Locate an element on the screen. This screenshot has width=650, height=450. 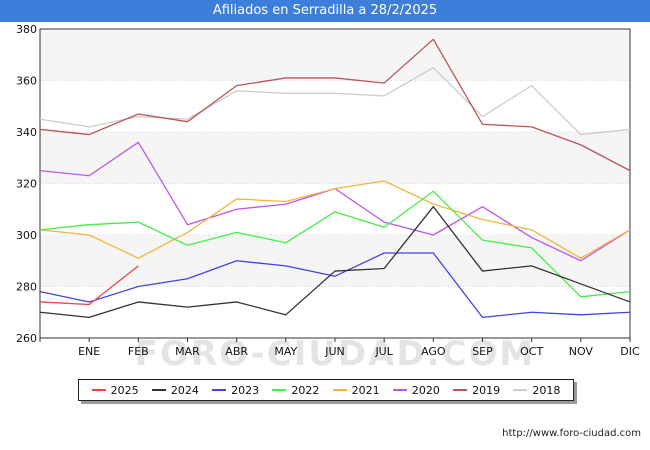
legend-item-2022: 2022 is located at coordinates (295, 390).